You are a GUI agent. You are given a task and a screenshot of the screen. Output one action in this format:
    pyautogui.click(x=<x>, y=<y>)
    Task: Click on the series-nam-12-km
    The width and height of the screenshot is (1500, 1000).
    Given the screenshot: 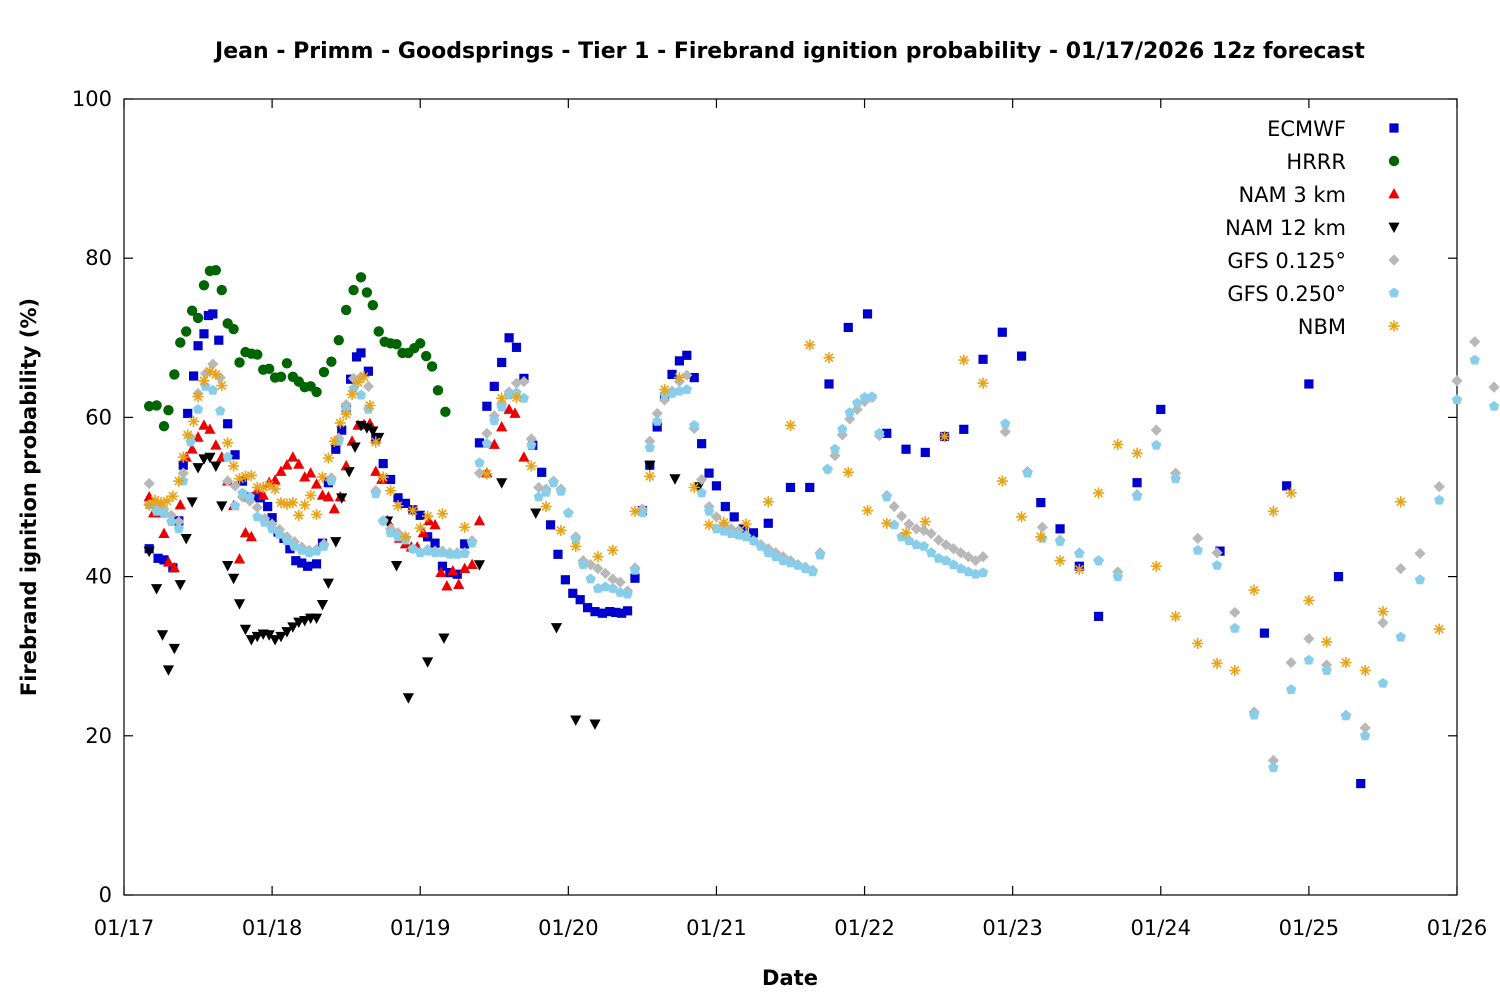 What is the action you would take?
    pyautogui.click(x=424, y=575)
    